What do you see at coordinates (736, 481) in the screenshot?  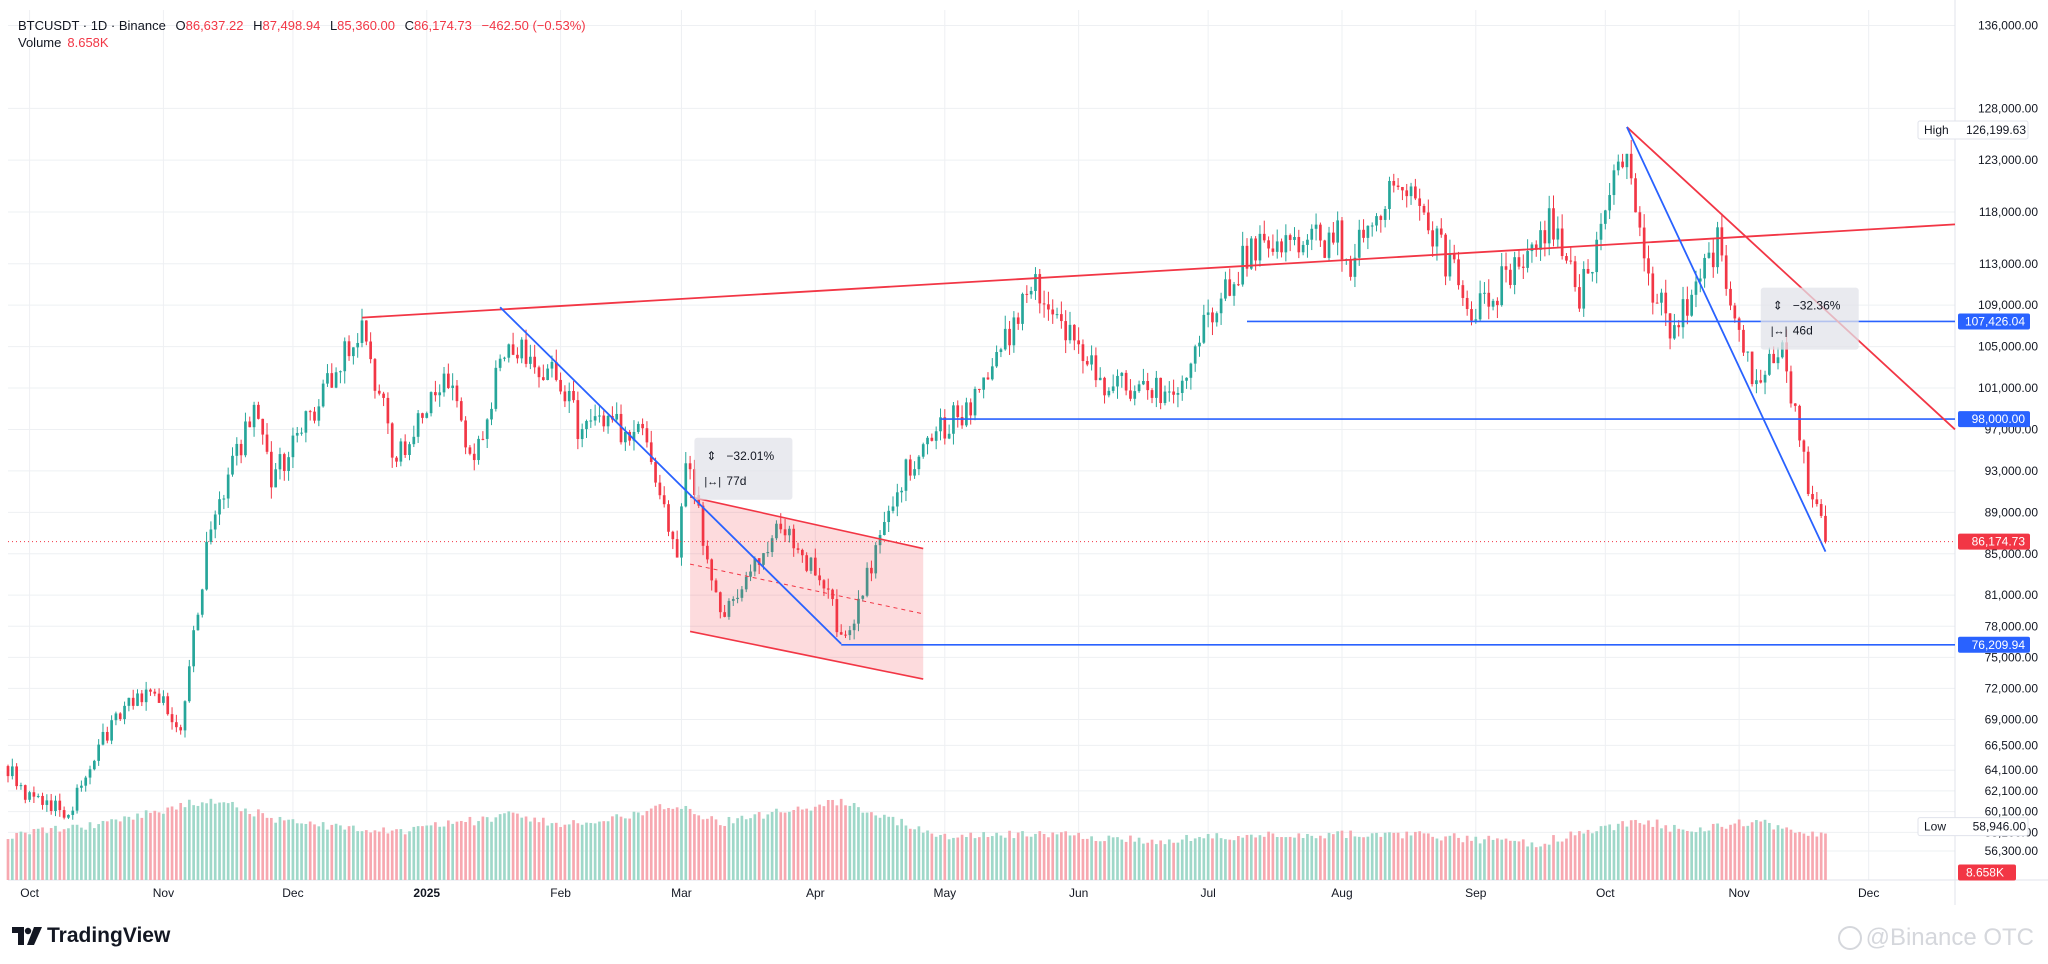 I see `measure-days: 77d` at bounding box center [736, 481].